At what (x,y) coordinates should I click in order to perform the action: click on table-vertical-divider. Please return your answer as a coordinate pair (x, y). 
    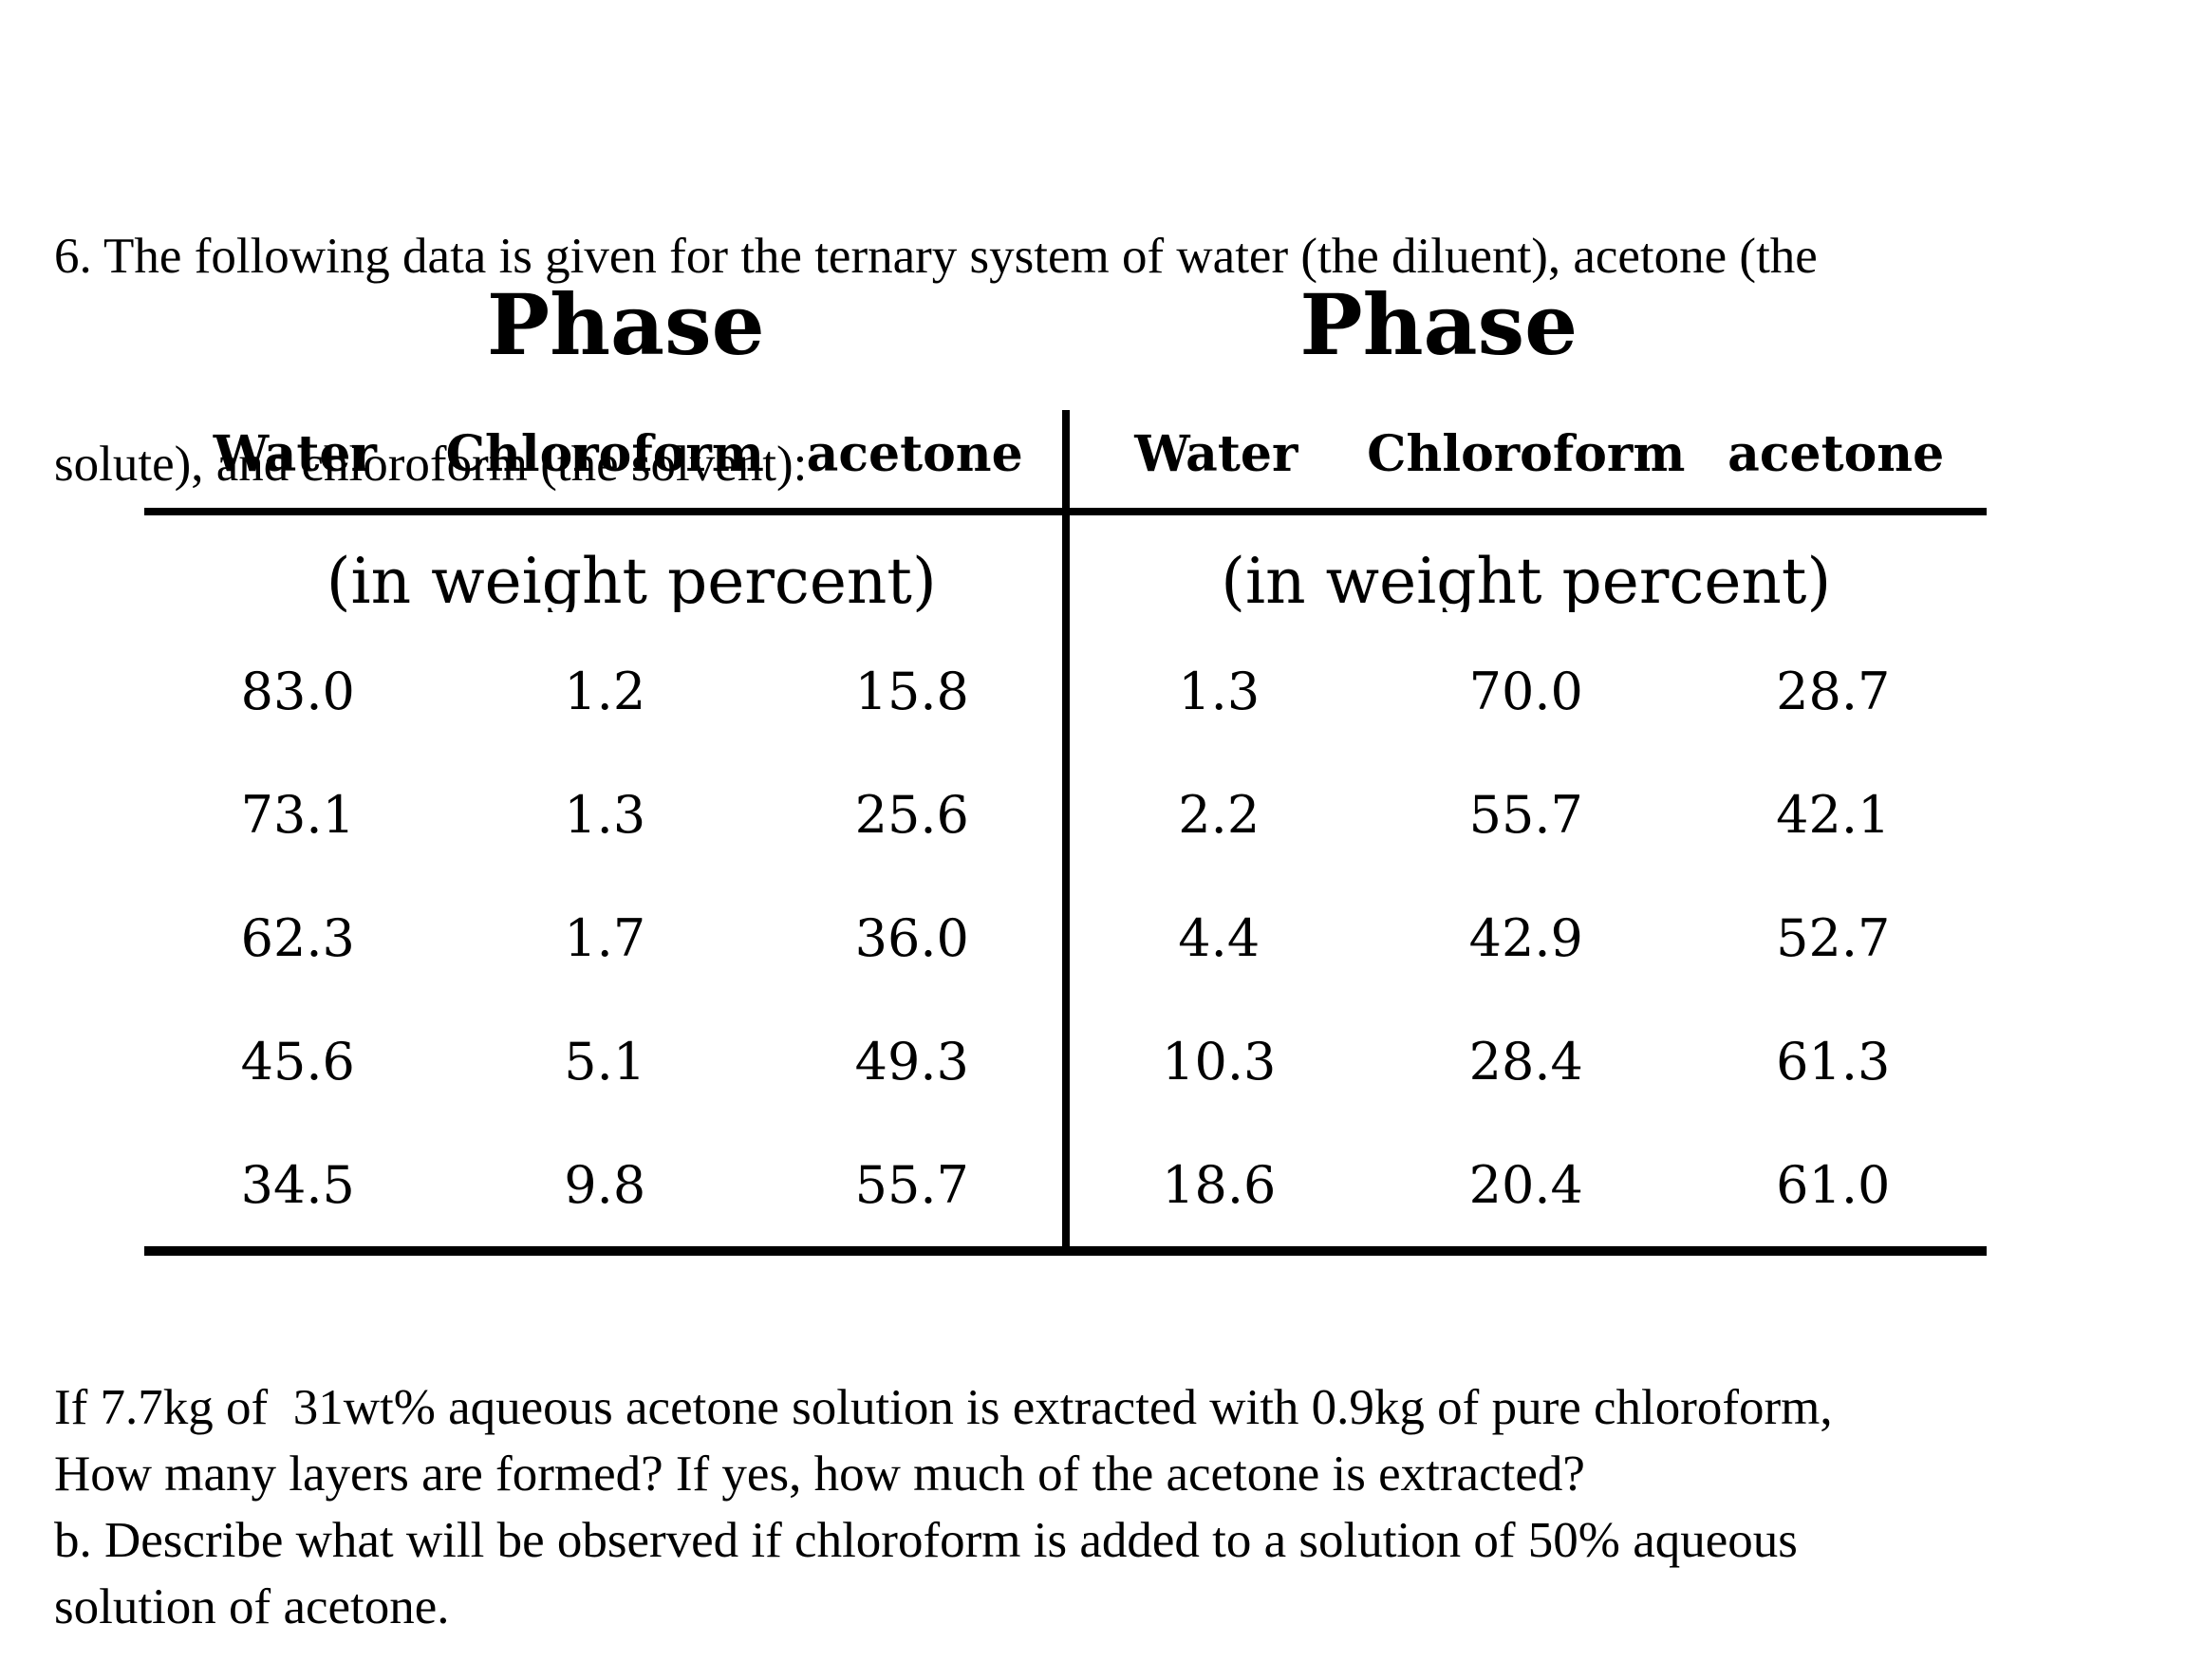
    Looking at the image, I should click on (1065, 833).